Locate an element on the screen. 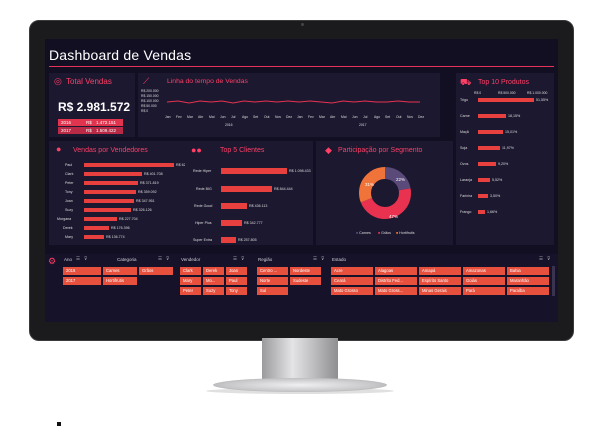 This screenshot has height=446, width=600. slicer-vendedor-item: Clark is located at coordinates (190, 271).